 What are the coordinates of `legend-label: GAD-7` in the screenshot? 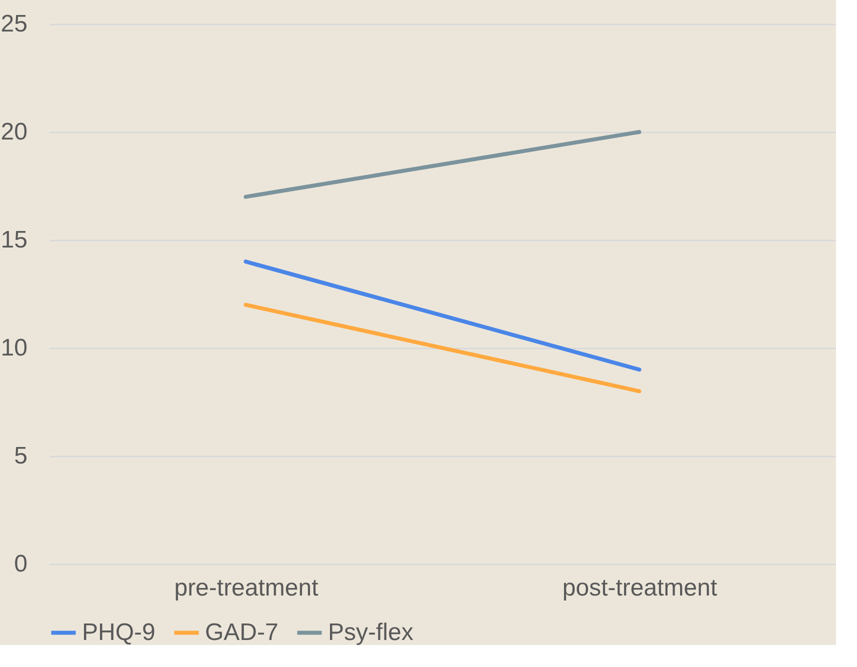 It's located at (241, 632).